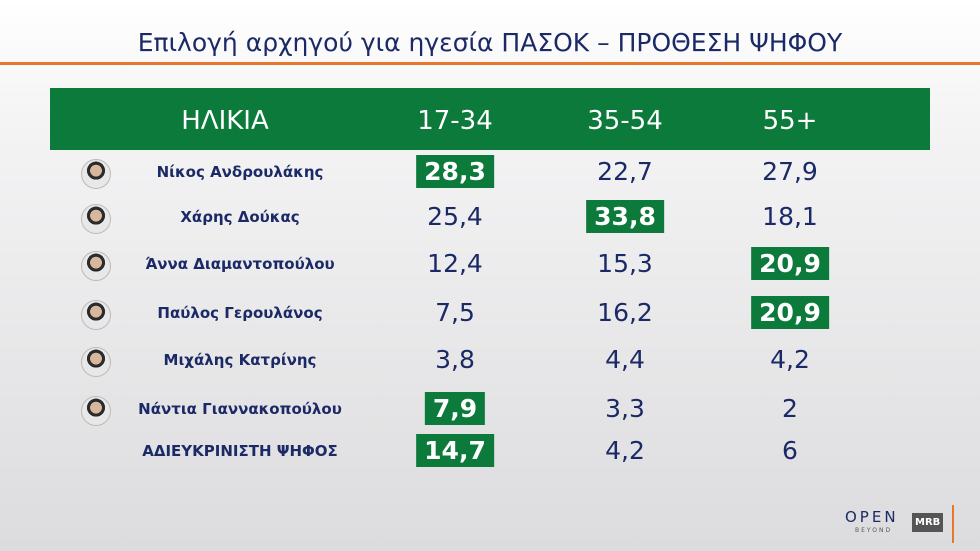  I want to click on logo-subtitle: BEYOND, so click(874, 530).